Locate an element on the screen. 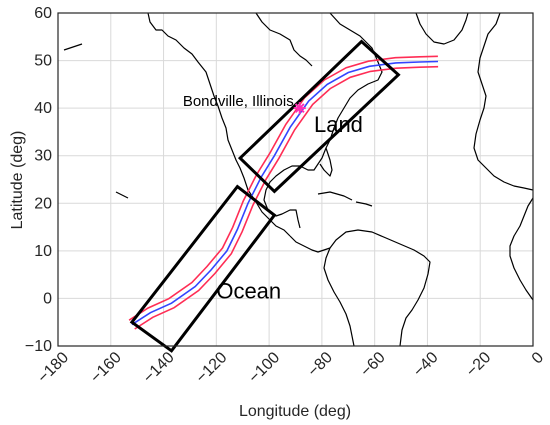 Image resolution: width=550 pixels, height=425 pixels. central-america is located at coordinates (310, 244).